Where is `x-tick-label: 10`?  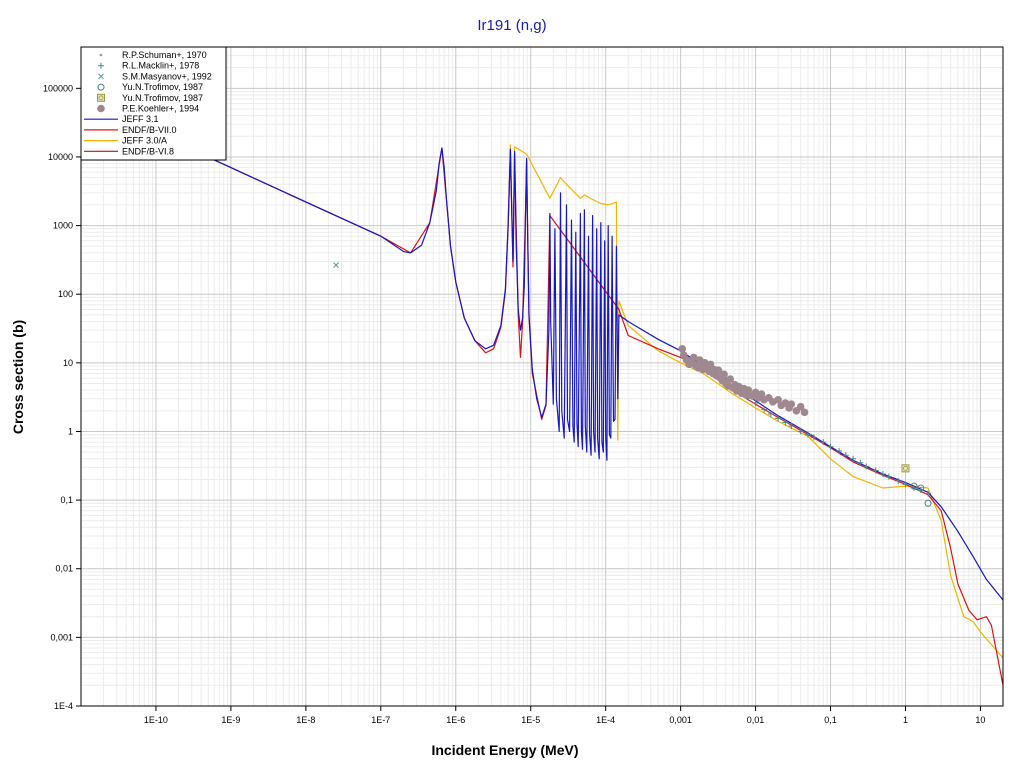 x-tick-label: 10 is located at coordinates (980, 720).